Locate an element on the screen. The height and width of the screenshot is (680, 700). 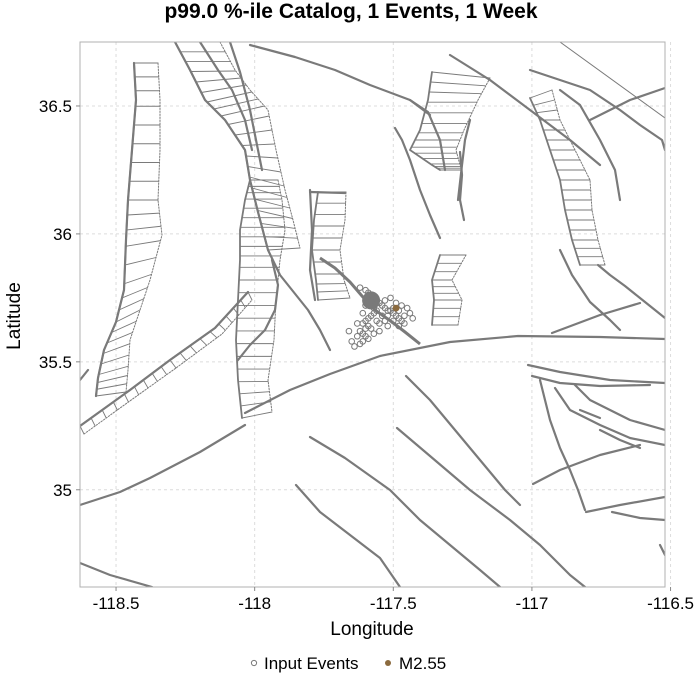
legend-label-m255: M2.55 is located at coordinates (422, 663).